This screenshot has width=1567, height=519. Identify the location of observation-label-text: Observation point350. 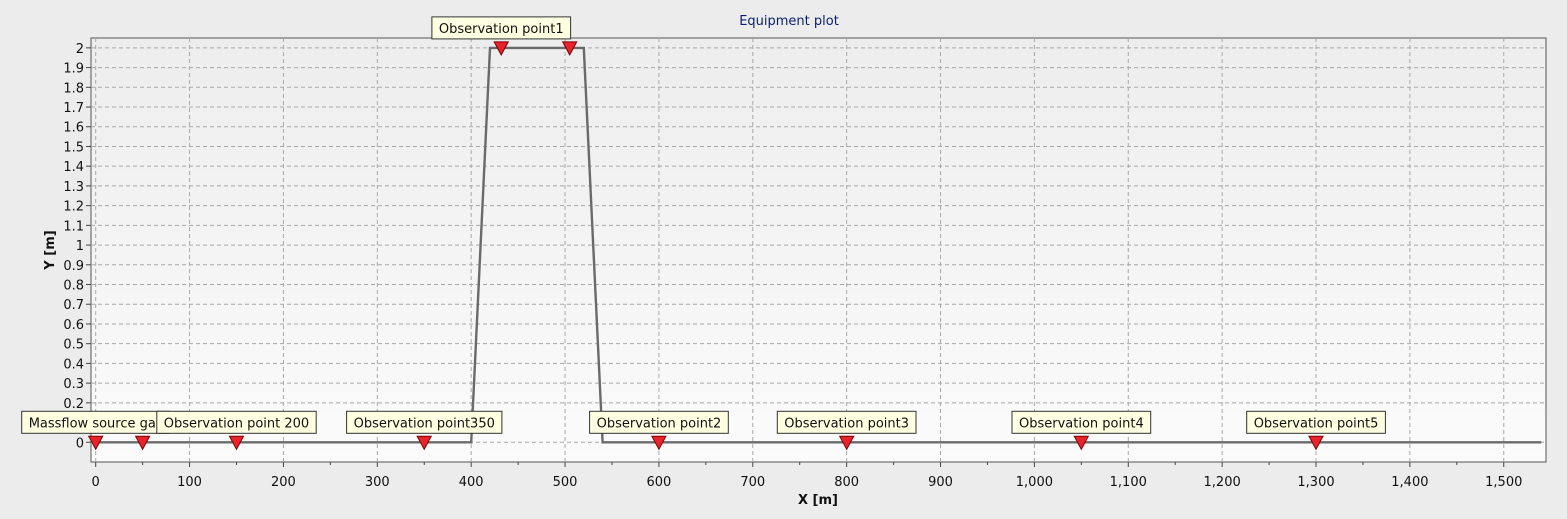
(424, 423).